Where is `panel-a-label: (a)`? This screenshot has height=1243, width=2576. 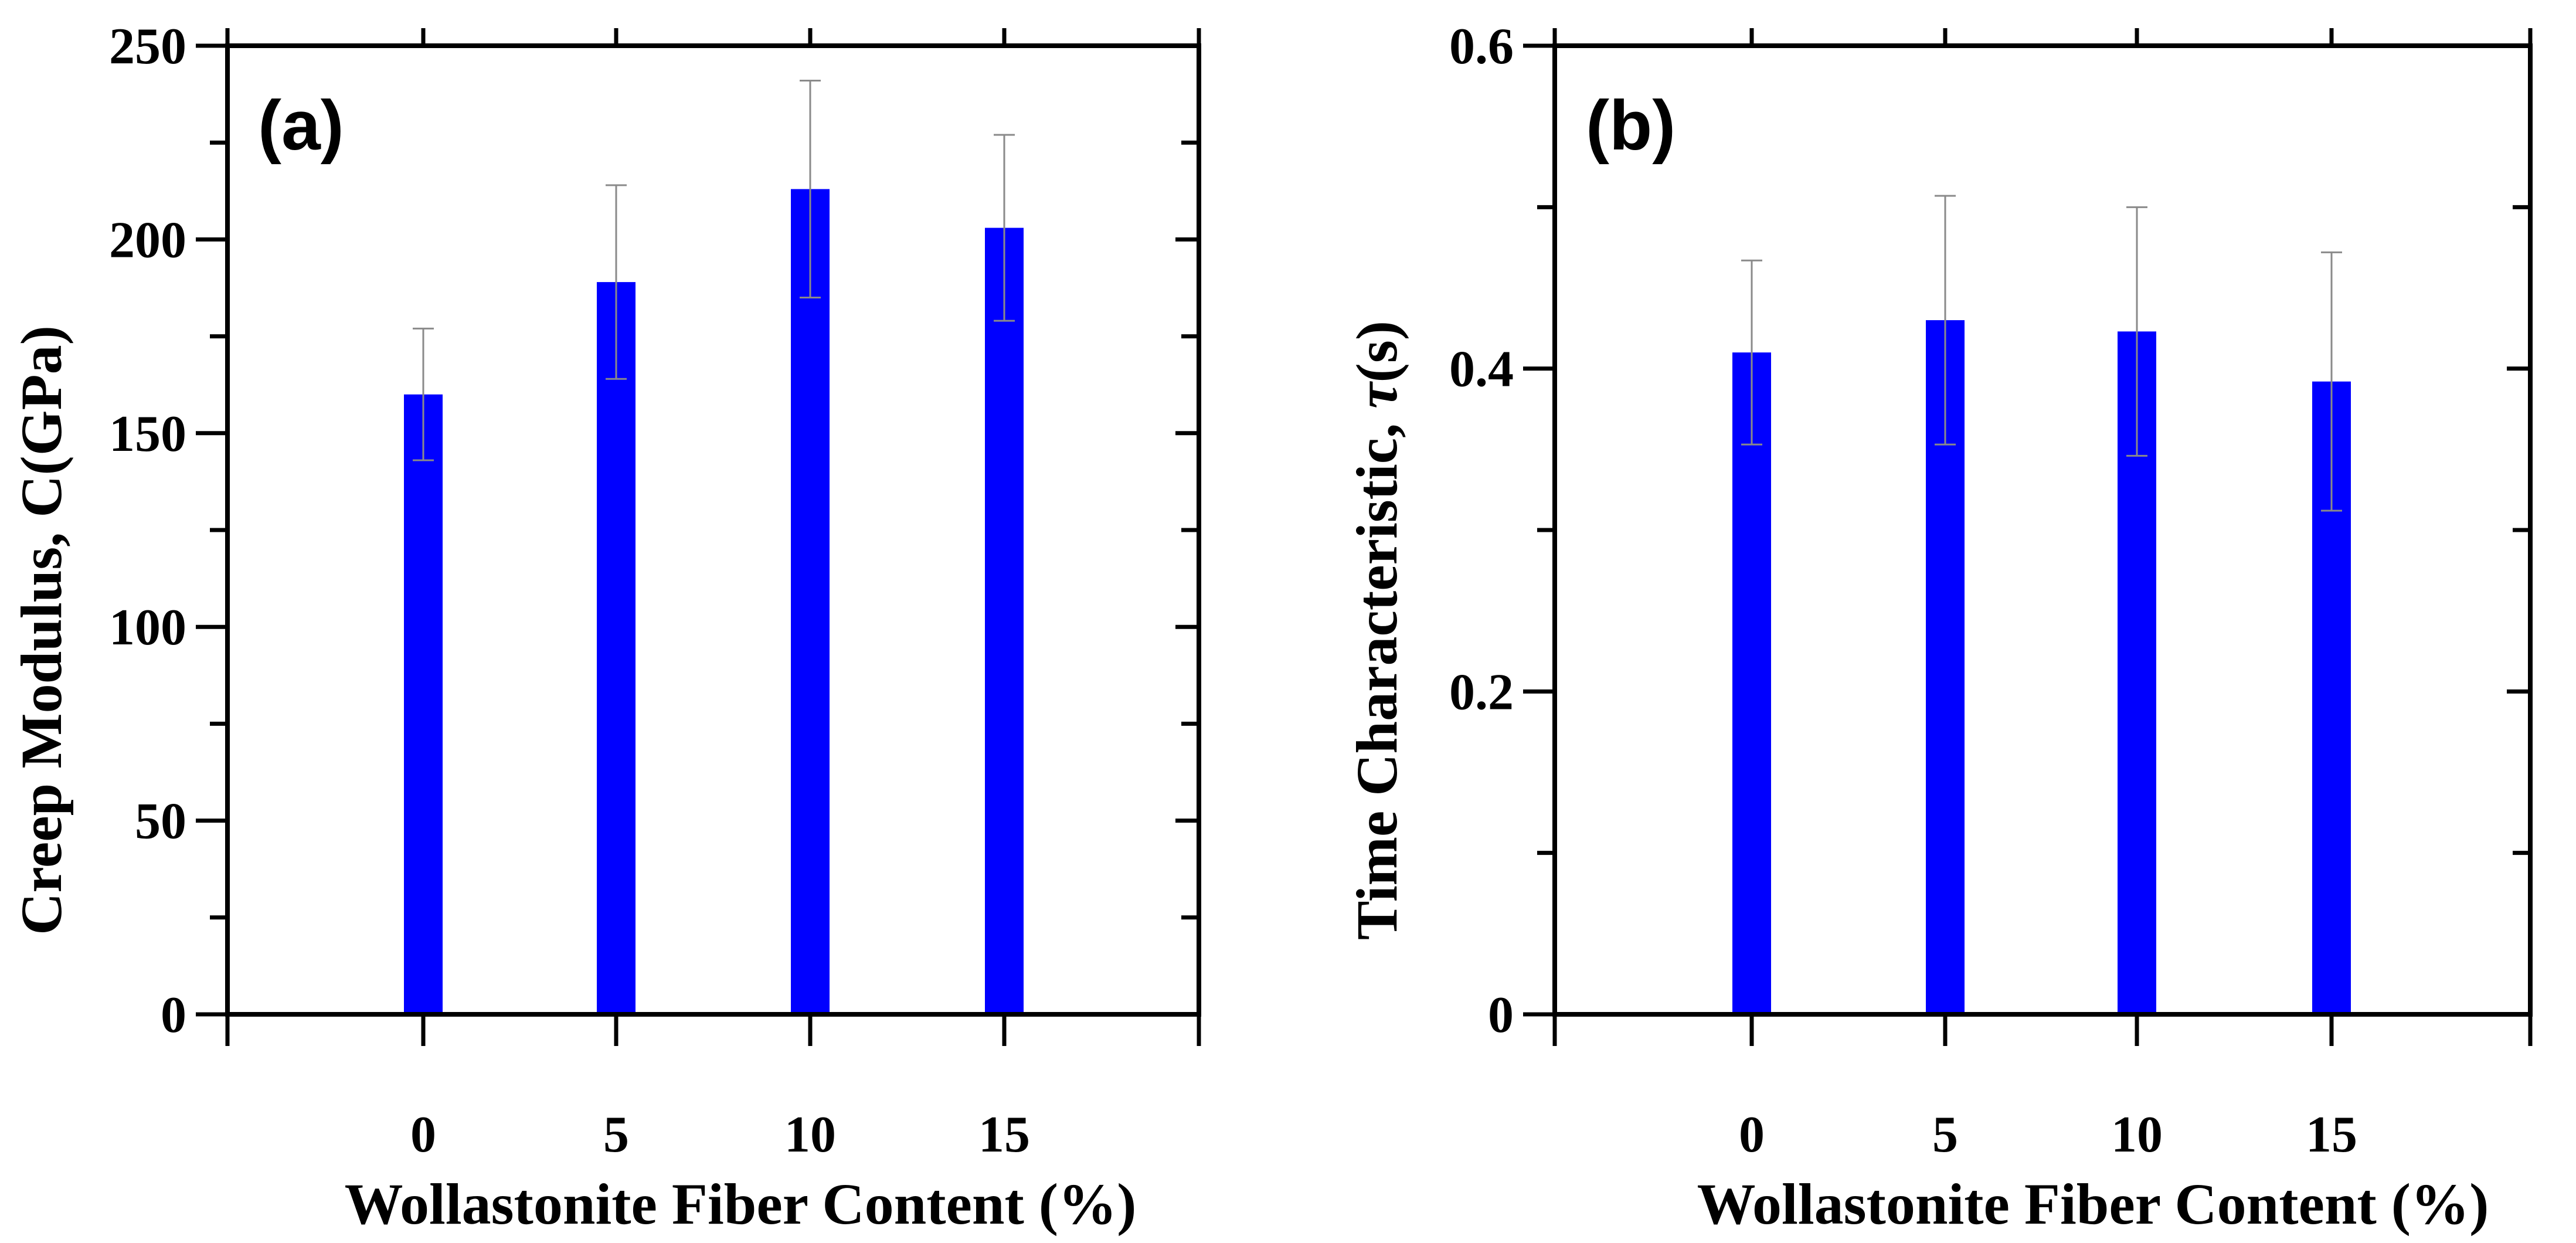
panel-a-label: (a) is located at coordinates (301, 125).